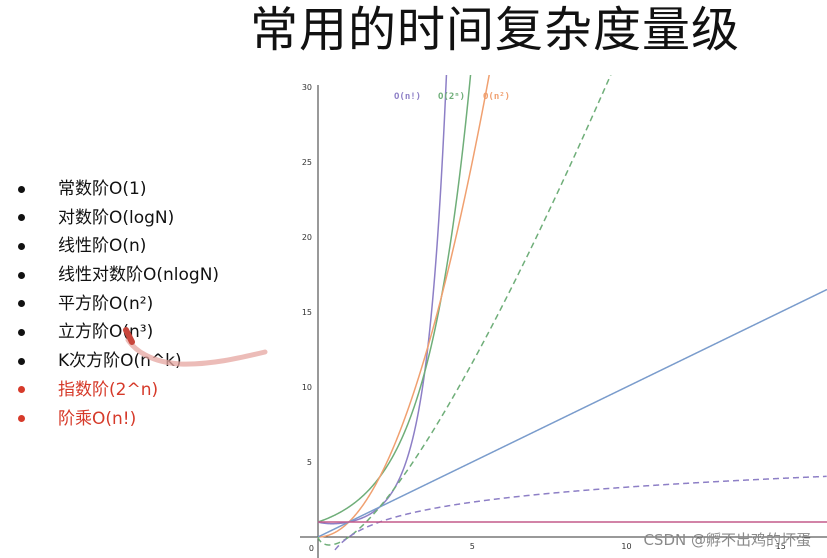  I want to click on list-item-label: 线性阶O(n), so click(102, 246).